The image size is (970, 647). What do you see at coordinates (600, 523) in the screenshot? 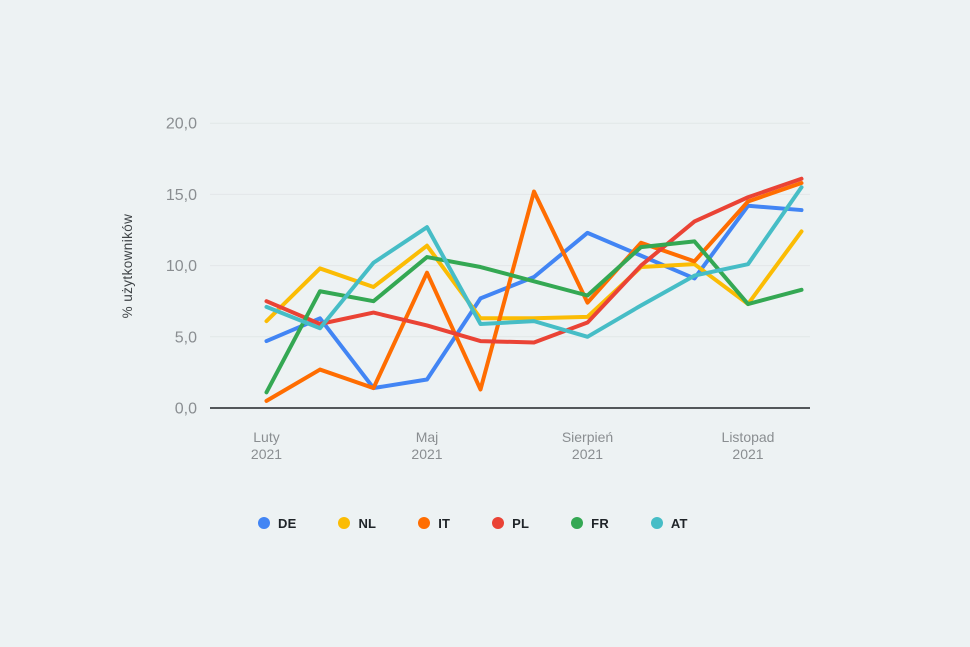
I see `legend-label: FR` at bounding box center [600, 523].